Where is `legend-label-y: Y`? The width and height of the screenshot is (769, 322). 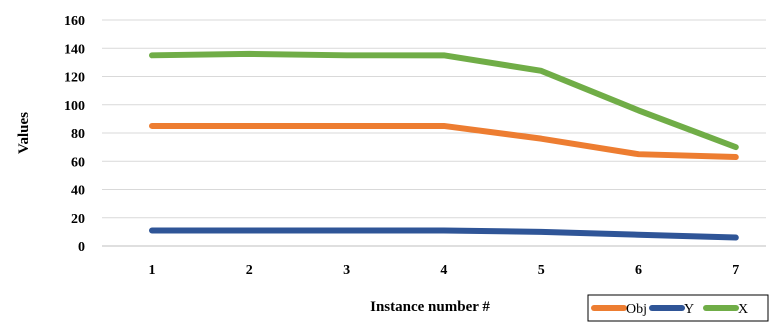
legend-label-y: Y is located at coordinates (689, 309).